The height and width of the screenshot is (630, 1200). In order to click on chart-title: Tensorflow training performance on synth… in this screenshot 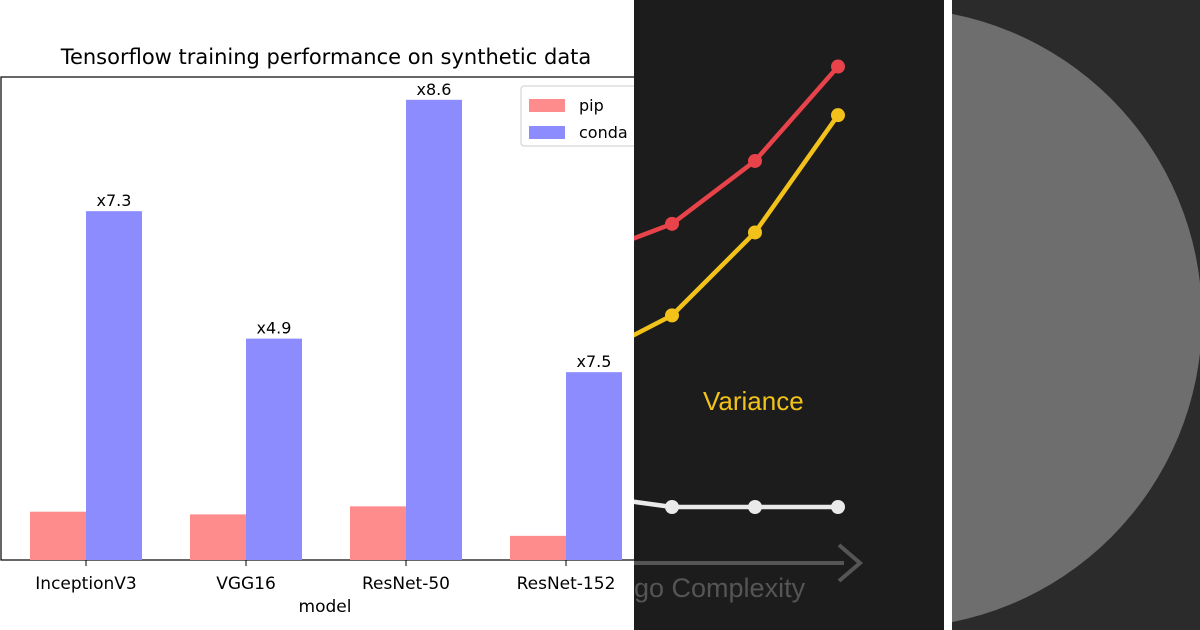, I will do `click(326, 57)`.